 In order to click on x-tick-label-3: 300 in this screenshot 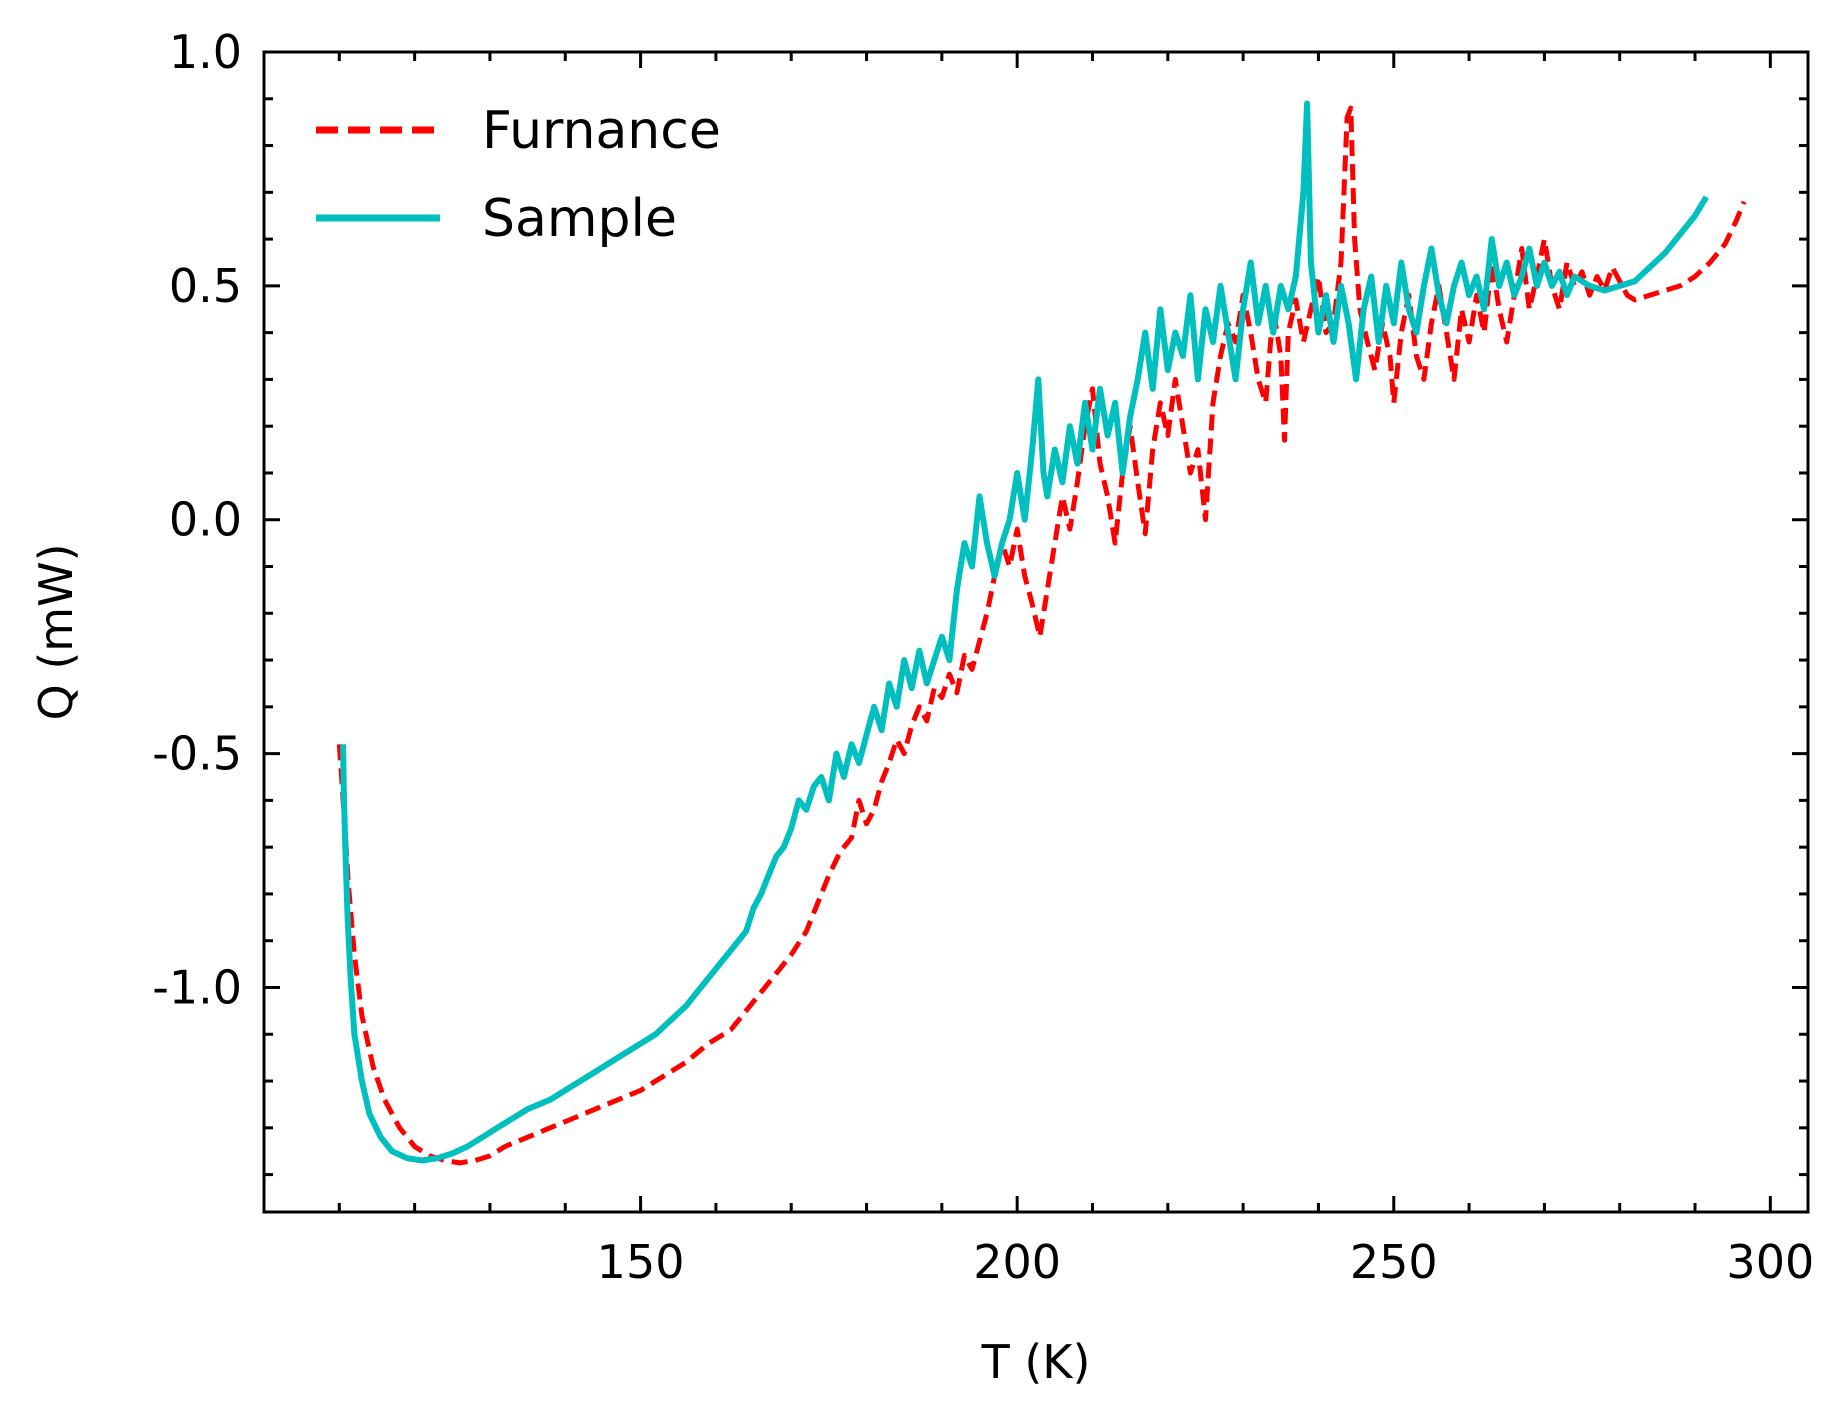, I will do `click(1770, 1262)`.